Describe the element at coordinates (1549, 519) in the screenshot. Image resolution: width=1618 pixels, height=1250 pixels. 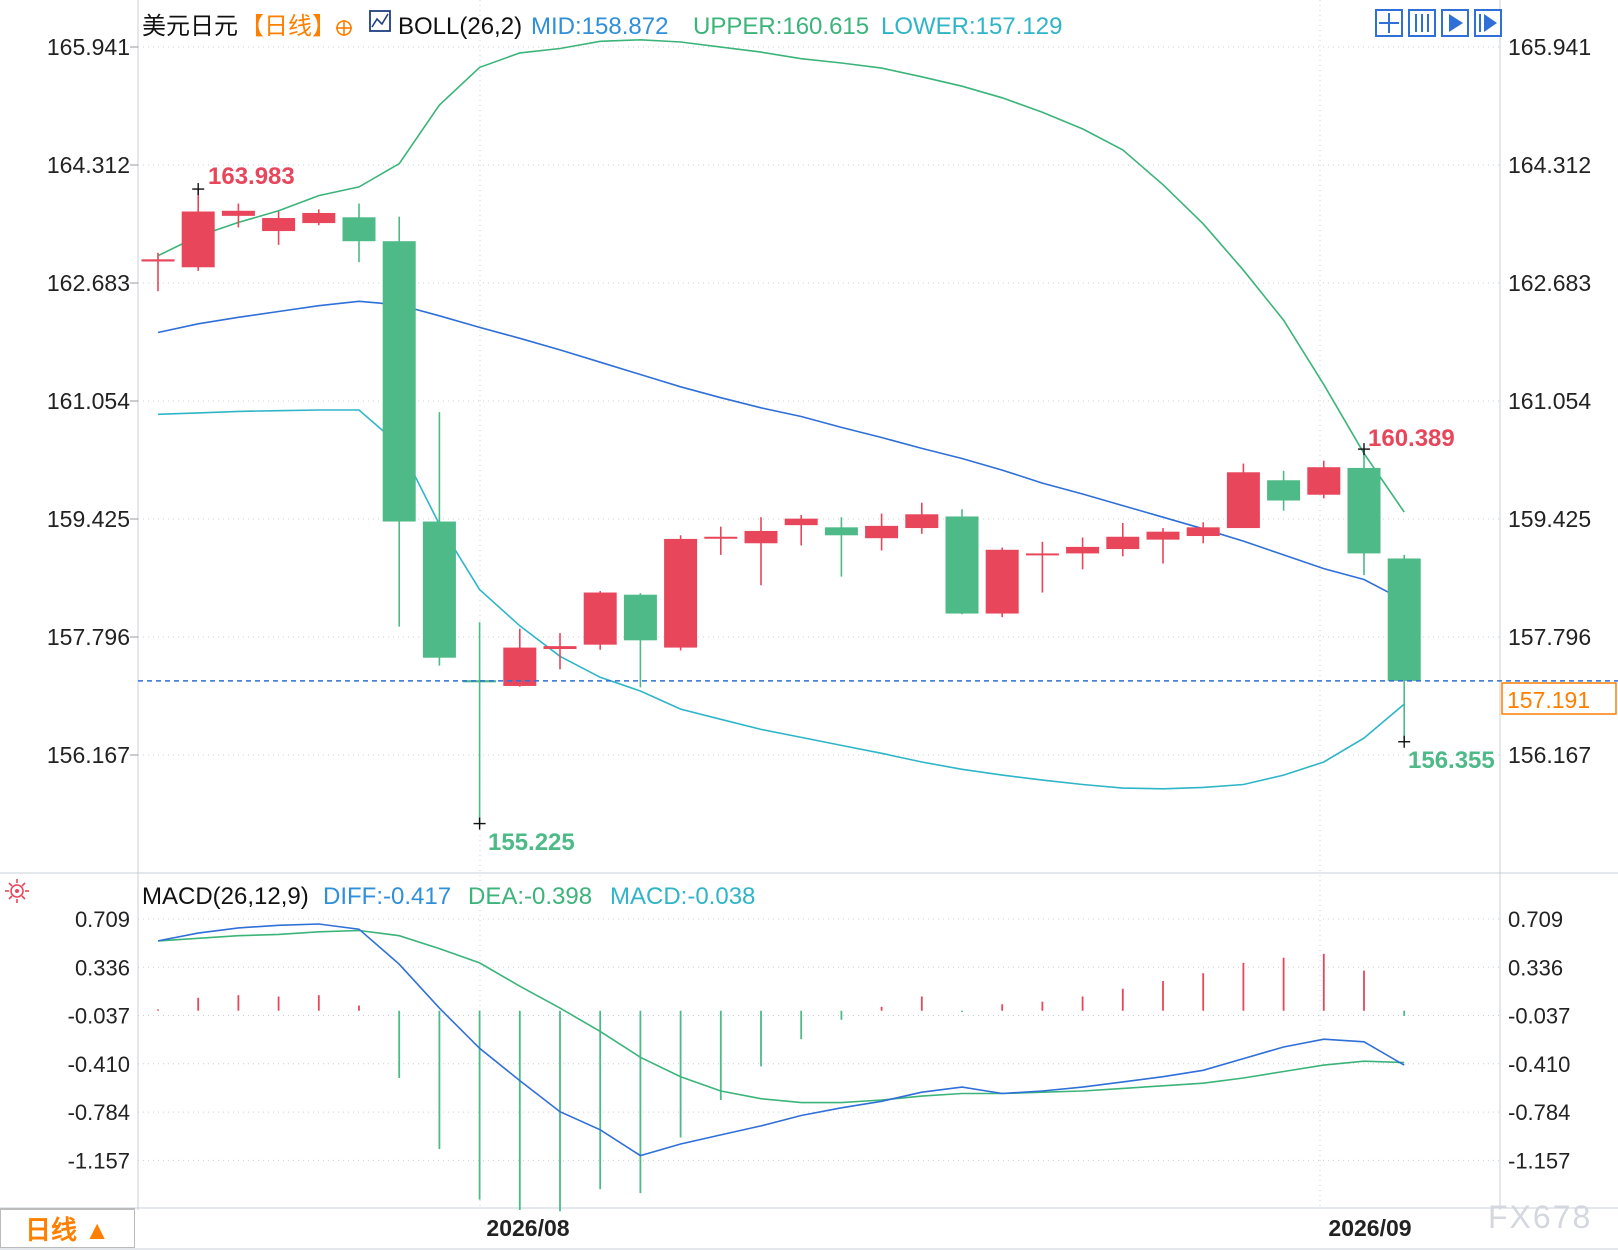
I see `price-tick-label-right: 159.425` at that location.